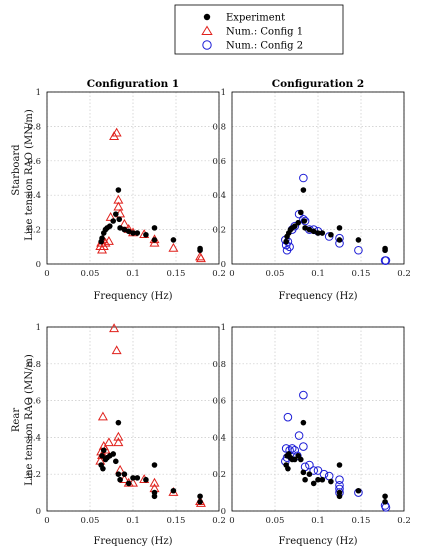  What do you see at coordinates (38, 265) in the screenshot?
I see `y-tick-label: 0` at bounding box center [38, 265].